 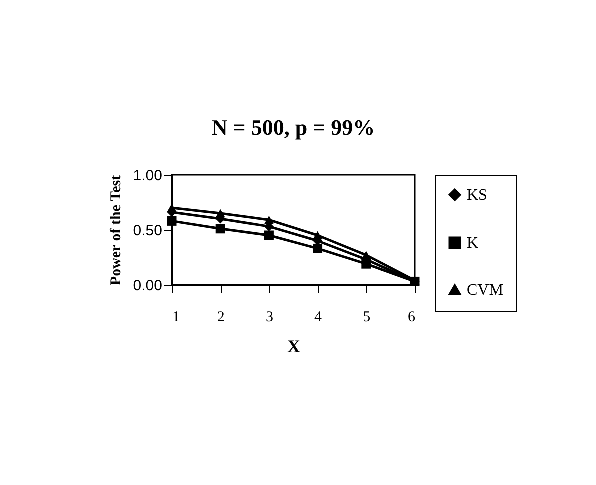 What do you see at coordinates (294, 127) in the screenshot?
I see `chart-title: N = 500, p = 99%` at bounding box center [294, 127].